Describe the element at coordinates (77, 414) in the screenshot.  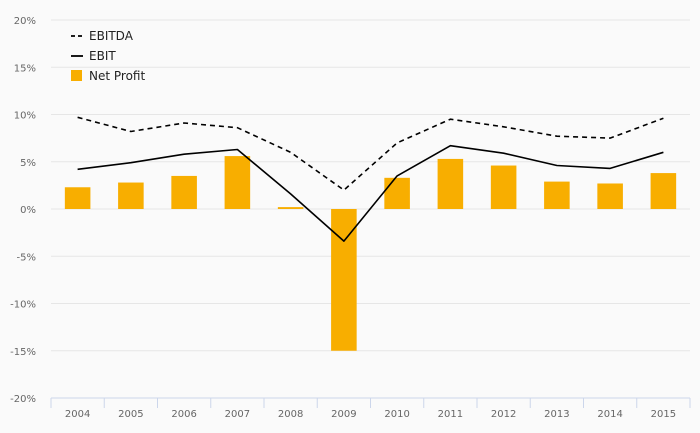
I see `x-tick-label: 2004` at that location.